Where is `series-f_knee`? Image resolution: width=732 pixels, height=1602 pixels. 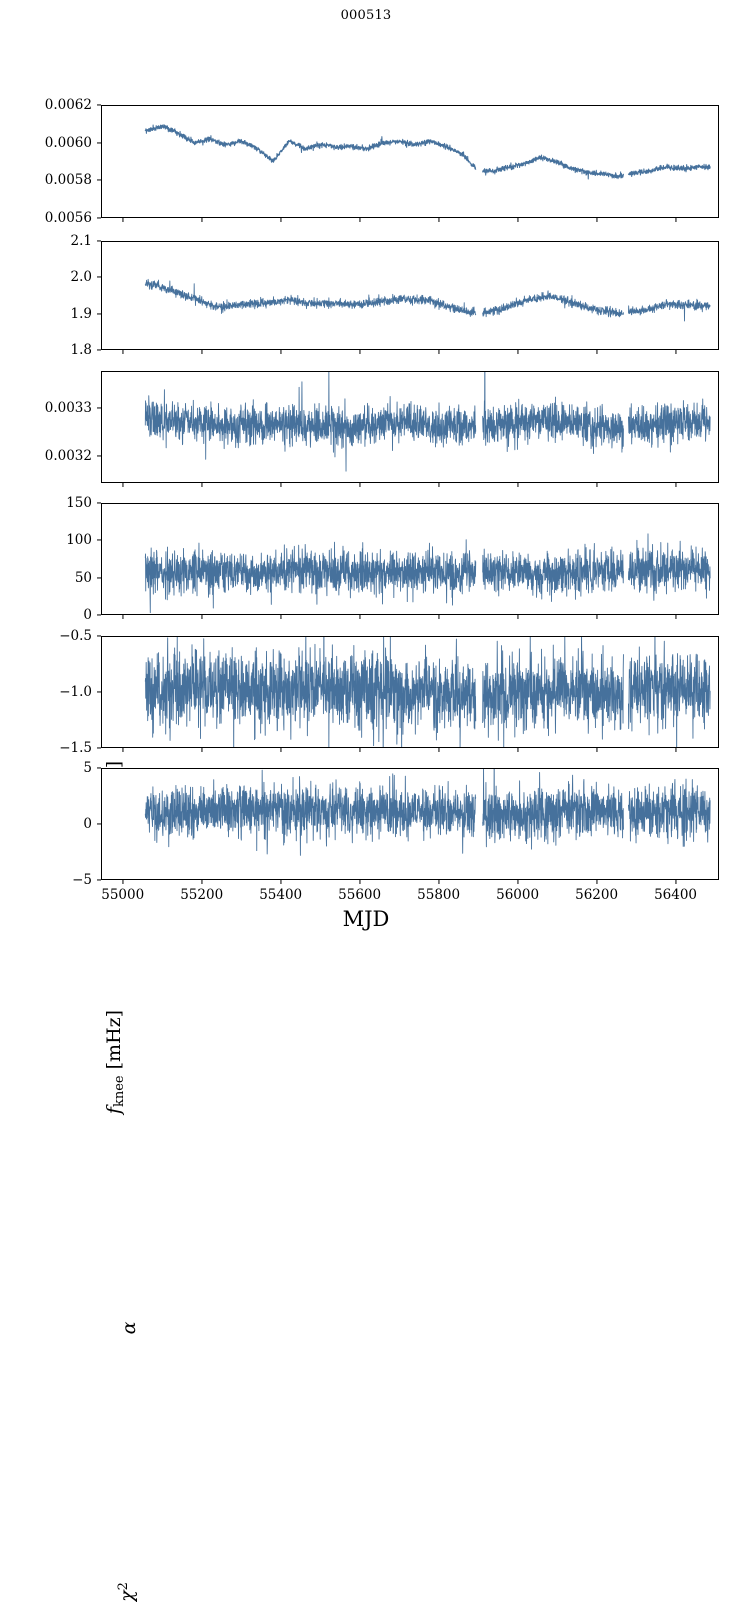 series-f_knee is located at coordinates (427, 573).